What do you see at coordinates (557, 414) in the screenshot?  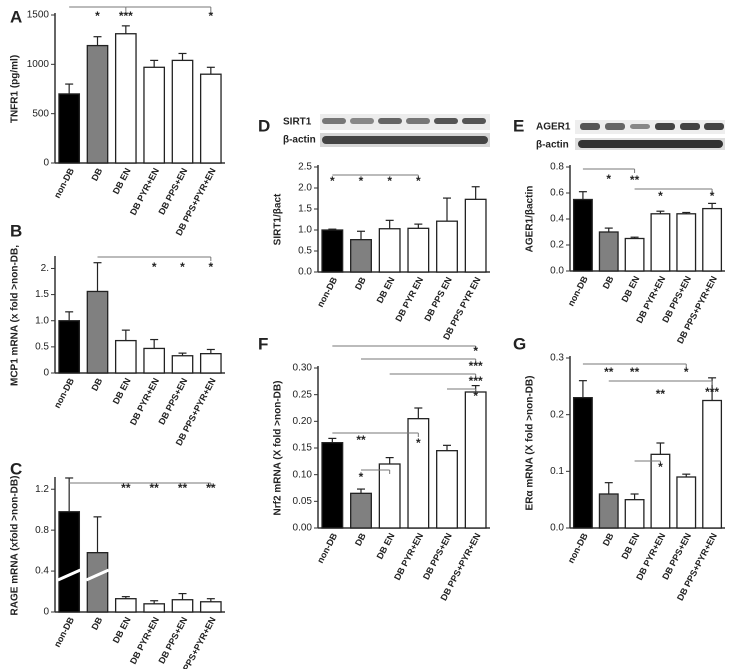 I see `y-tick-label: 0.2` at bounding box center [557, 414].